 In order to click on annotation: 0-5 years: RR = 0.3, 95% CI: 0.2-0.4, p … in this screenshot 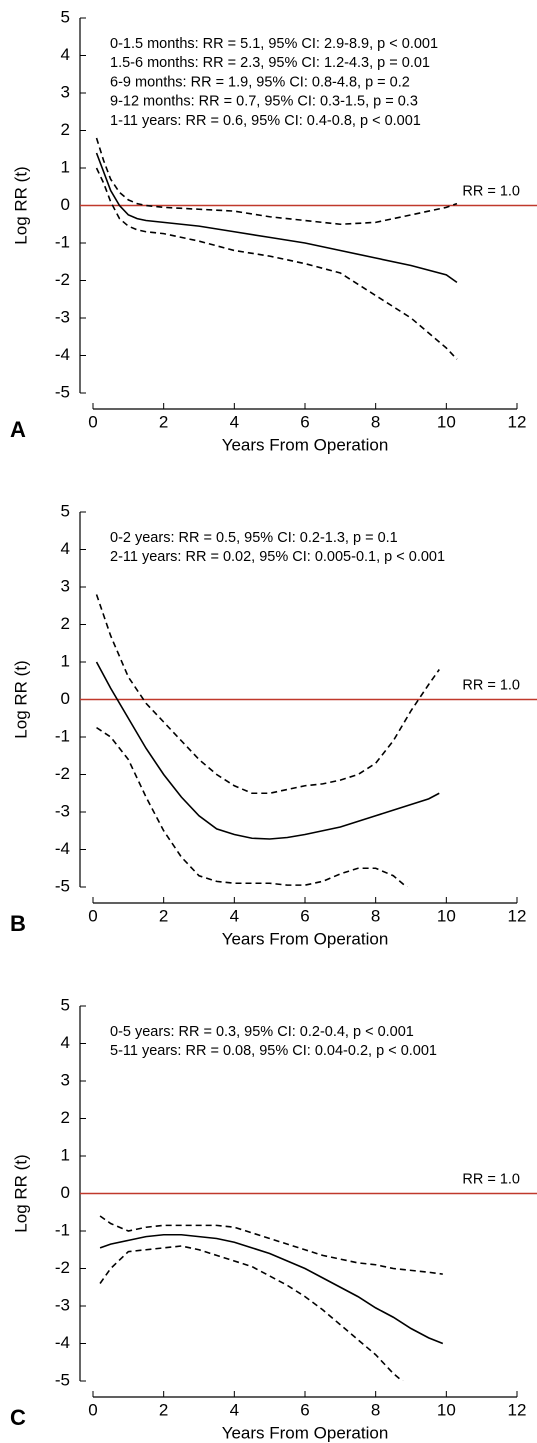, I will do `click(262, 1032)`.